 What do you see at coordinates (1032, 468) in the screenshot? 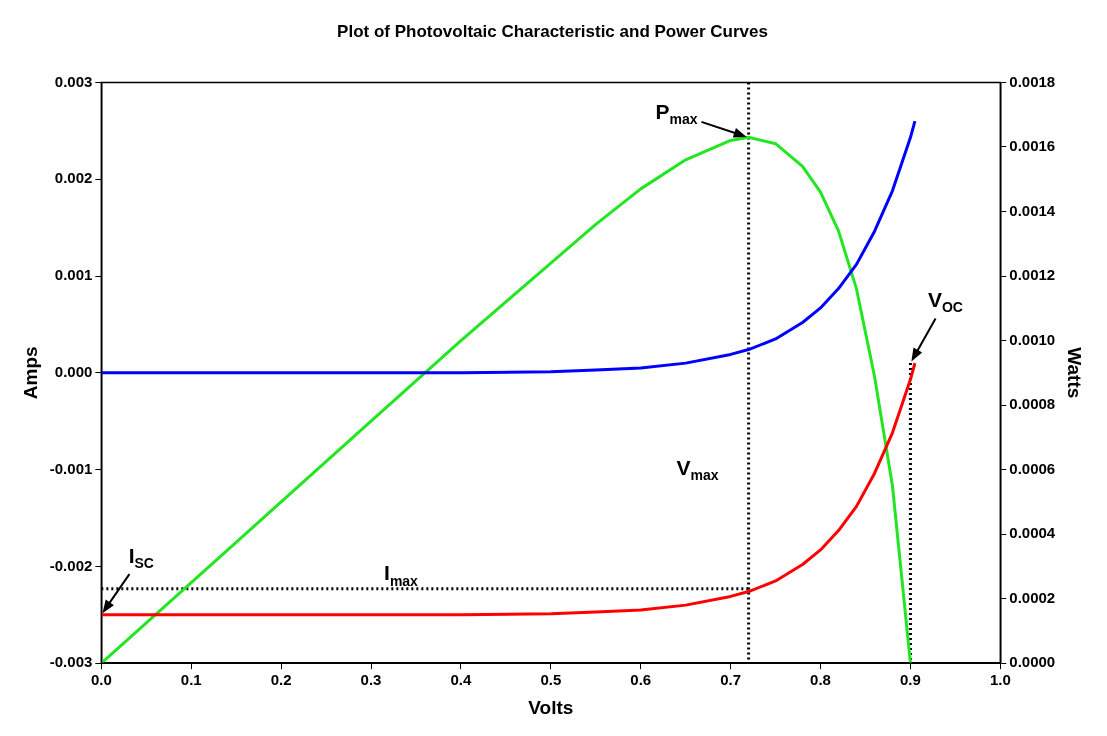
I see `y2-tick-label: 0.0006` at bounding box center [1032, 468].